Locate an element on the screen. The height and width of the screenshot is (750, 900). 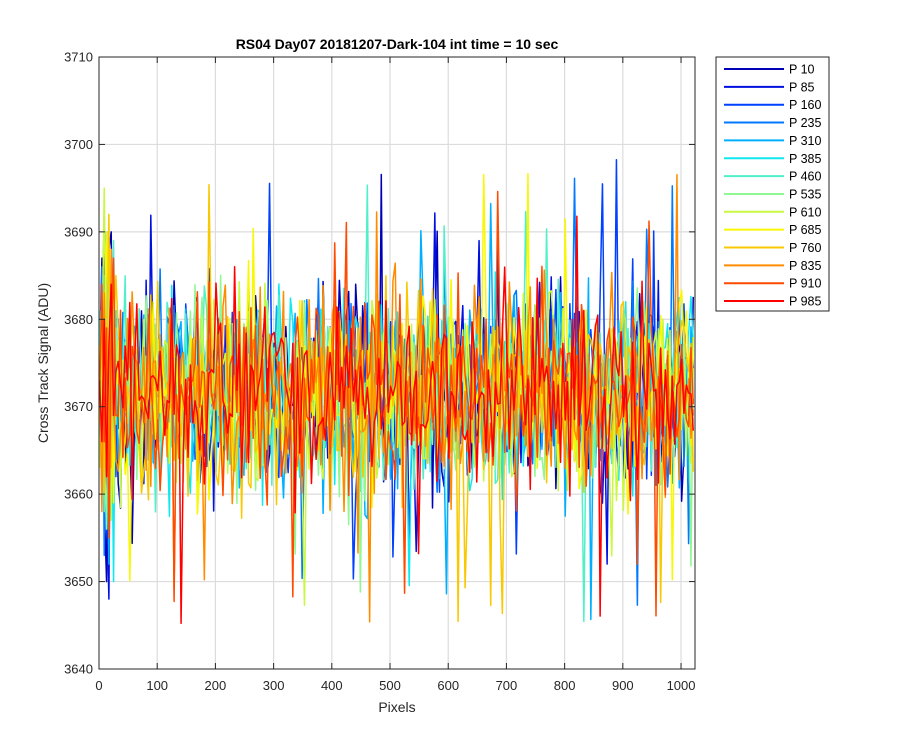
y-tick-label: 3690 is located at coordinates (78, 231).